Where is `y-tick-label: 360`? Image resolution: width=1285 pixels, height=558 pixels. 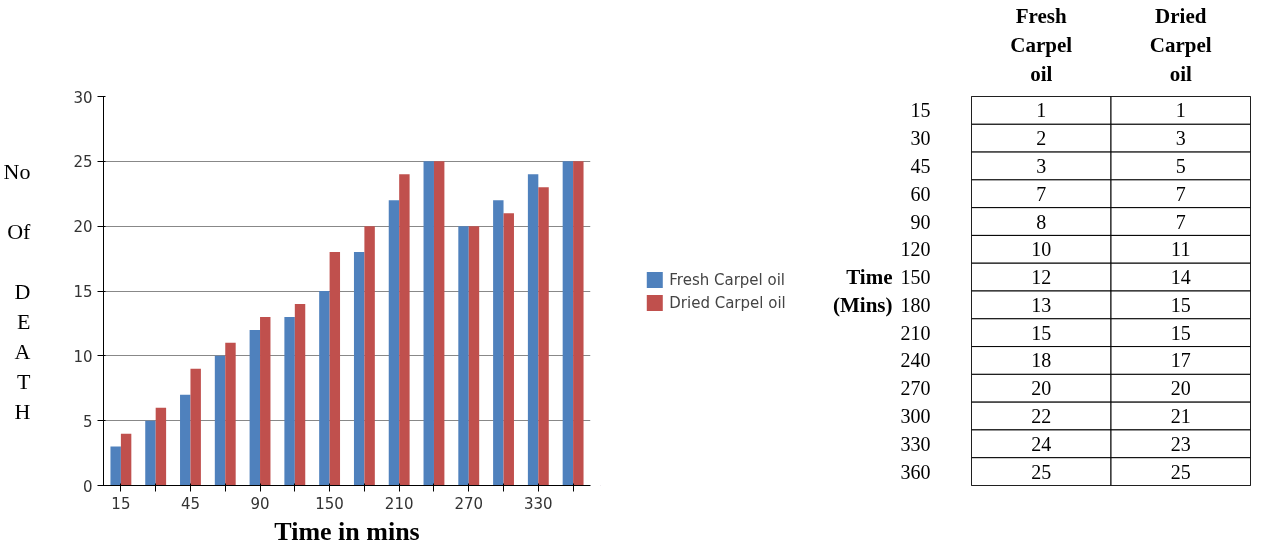
y-tick-label: 360 is located at coordinates (915, 471).